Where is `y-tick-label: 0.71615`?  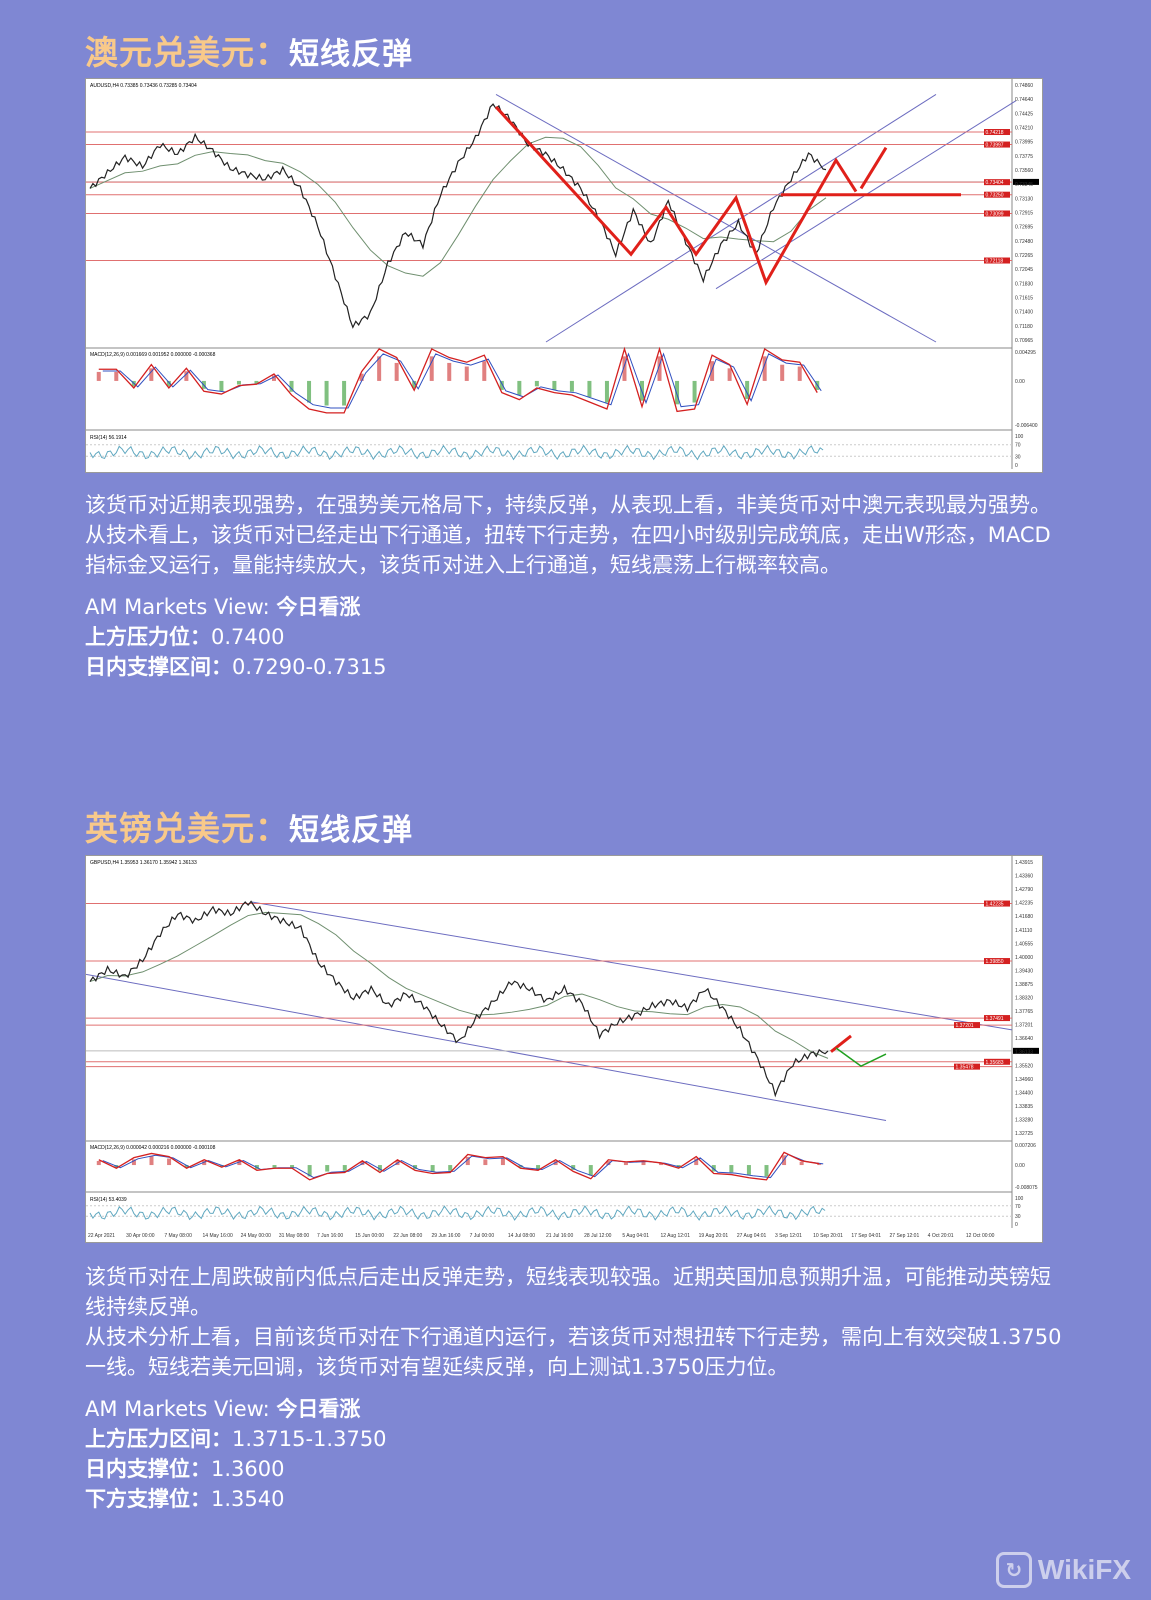
y-tick-label: 0.71615 is located at coordinates (1024, 299).